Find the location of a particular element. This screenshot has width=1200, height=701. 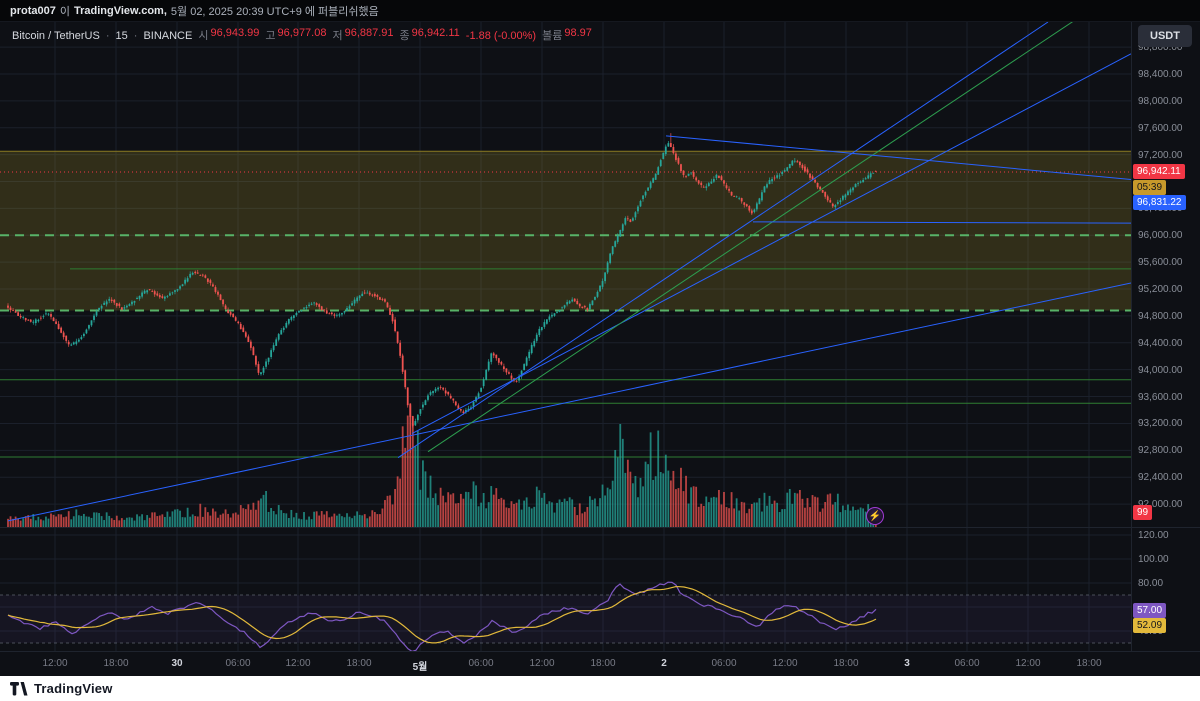

ohlc-open-value: 96,943.99 is located at coordinates (235, 33).